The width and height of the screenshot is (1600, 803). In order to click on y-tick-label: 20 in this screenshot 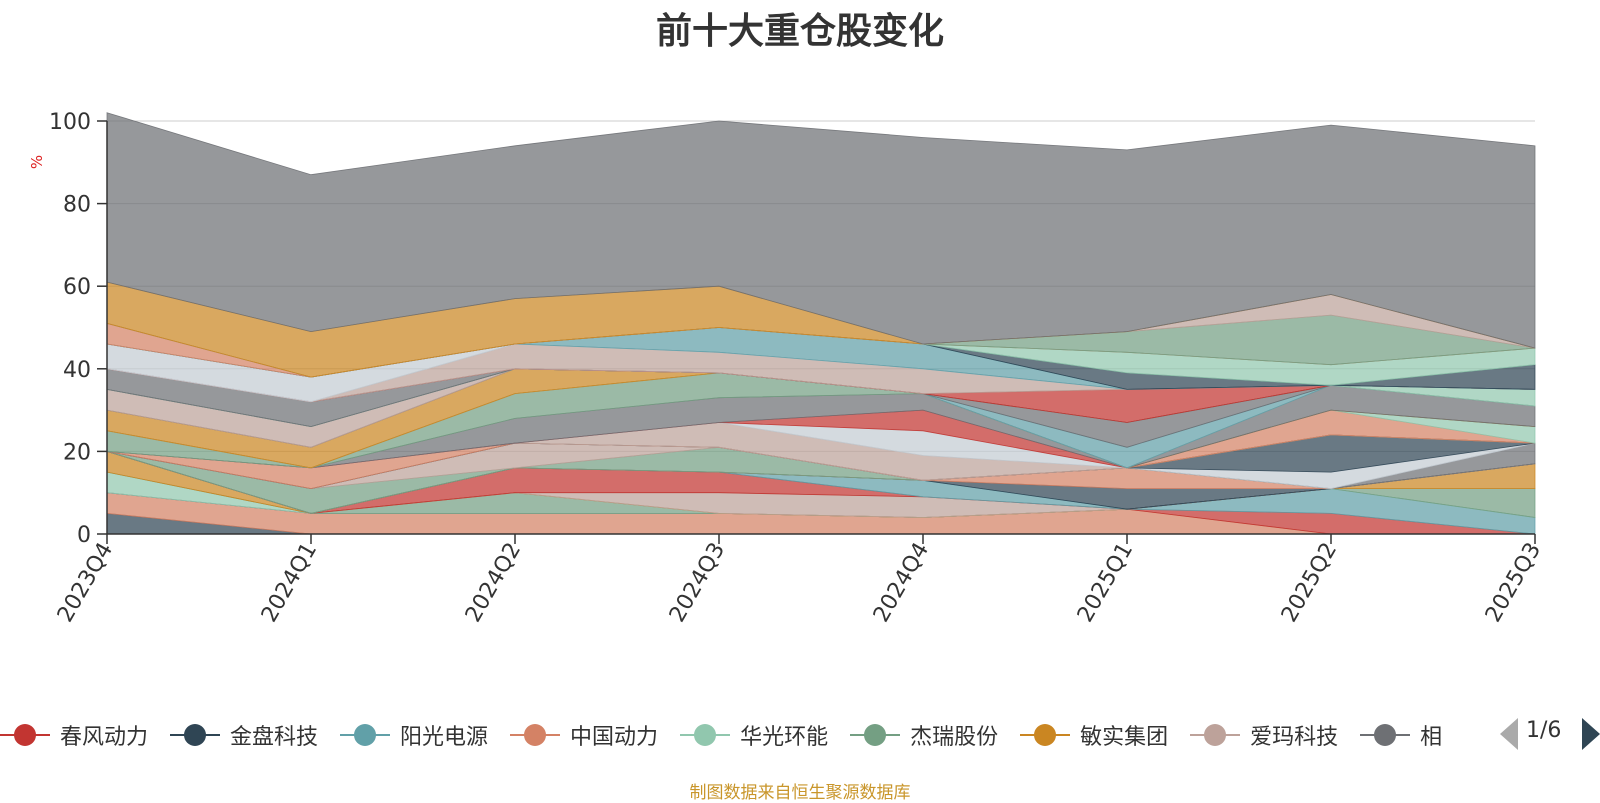, I will do `click(77, 452)`.